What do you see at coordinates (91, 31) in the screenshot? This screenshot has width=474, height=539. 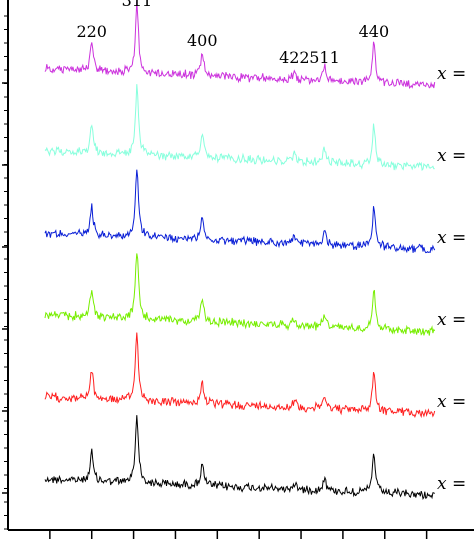 I see `peak-label: 220` at bounding box center [91, 31].